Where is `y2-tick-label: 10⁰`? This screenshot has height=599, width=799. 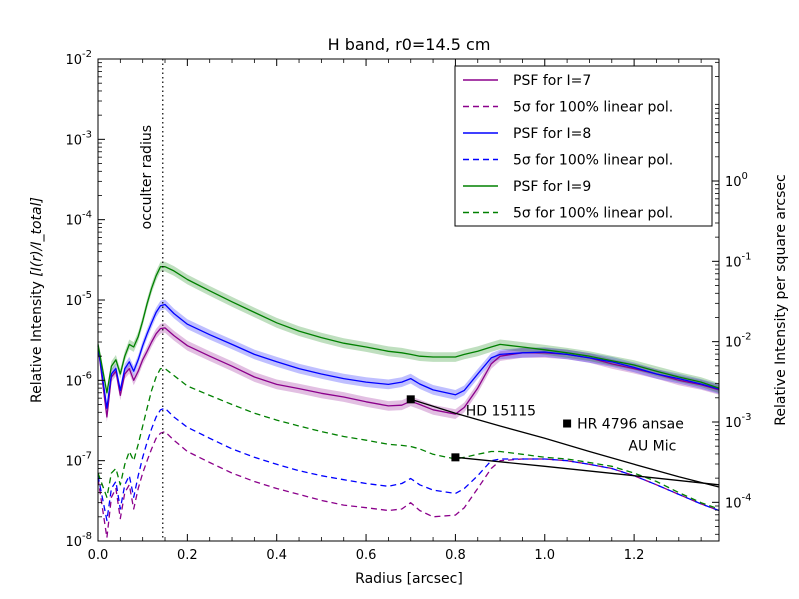
y2-tick-label: 10⁰ is located at coordinates (736, 180).